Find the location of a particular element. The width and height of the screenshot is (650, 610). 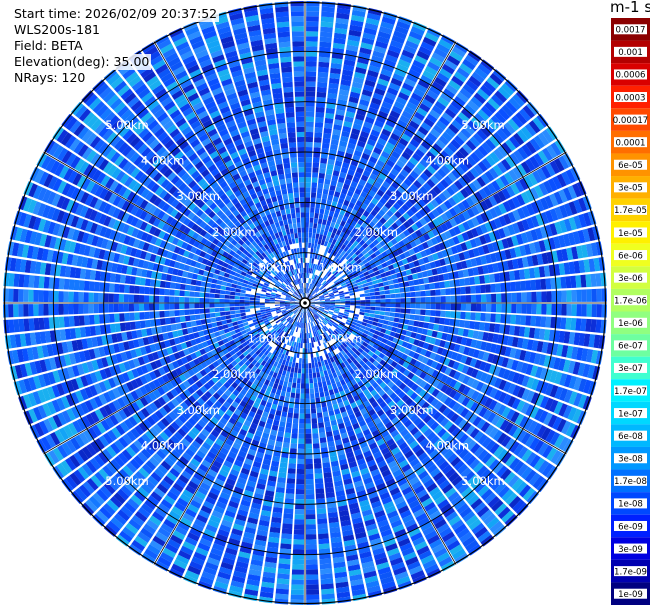

colorbar-level-label: 0.00017 is located at coordinates (631, 121).